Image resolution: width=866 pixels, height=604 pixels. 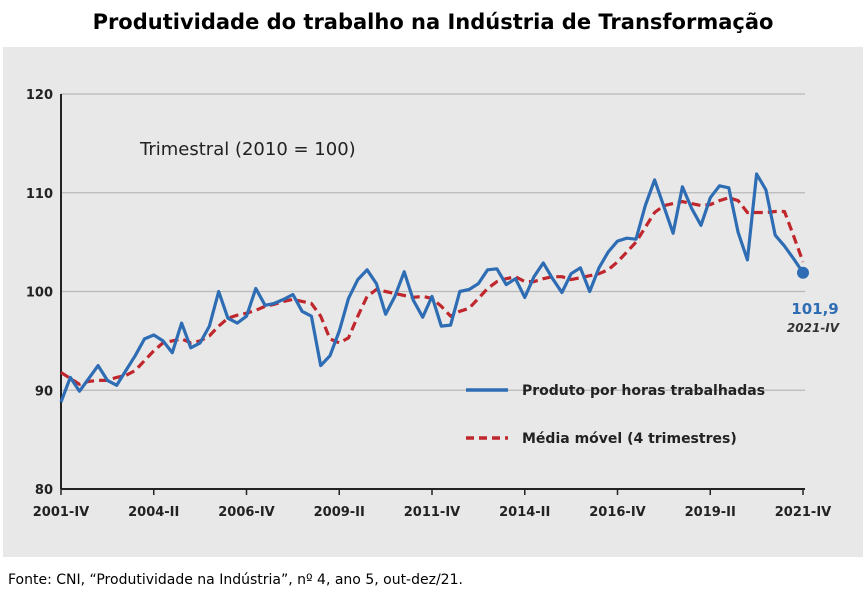 I want to click on last-point-marker, so click(x=803, y=272).